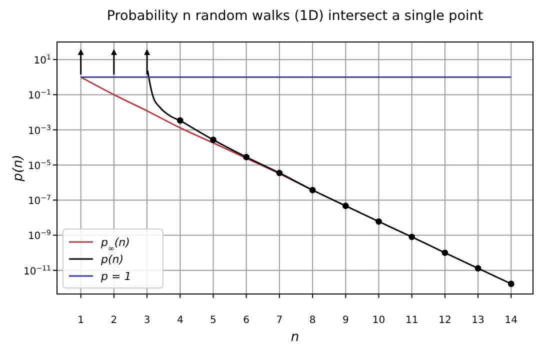 The height and width of the screenshot is (349, 540). What do you see at coordinates (39, 95) in the screenshot?
I see `y-tick-label: 10$^{−1}$` at bounding box center [39, 95].